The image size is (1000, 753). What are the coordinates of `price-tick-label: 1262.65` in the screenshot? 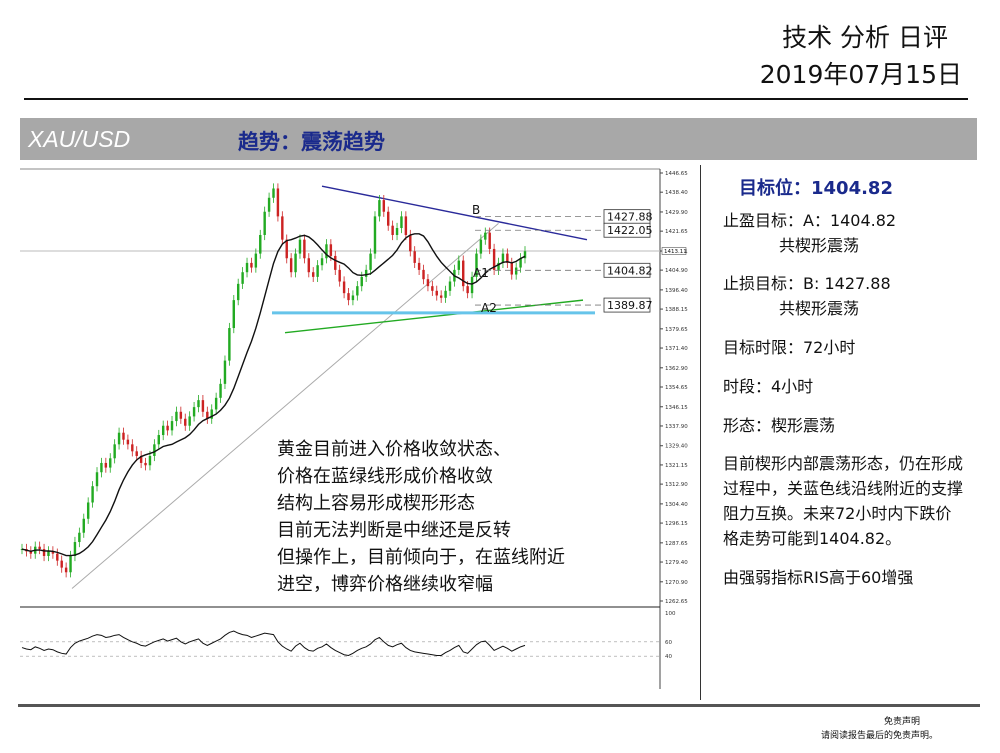 It's located at (676, 602).